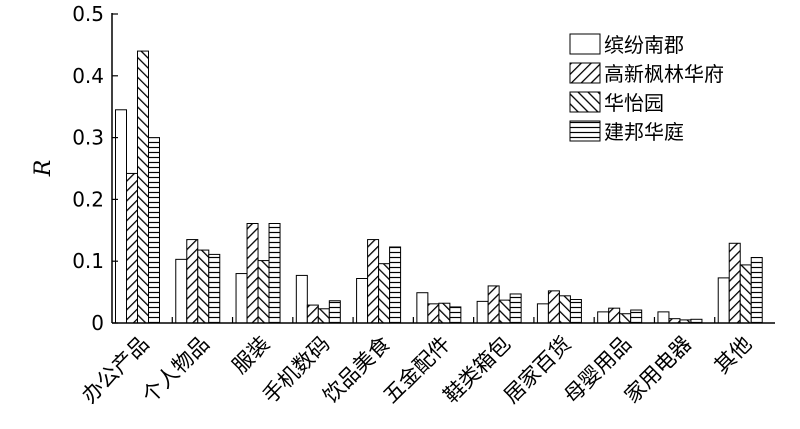  I want to click on legend-label-4: 建邦华庭, so click(644, 132).